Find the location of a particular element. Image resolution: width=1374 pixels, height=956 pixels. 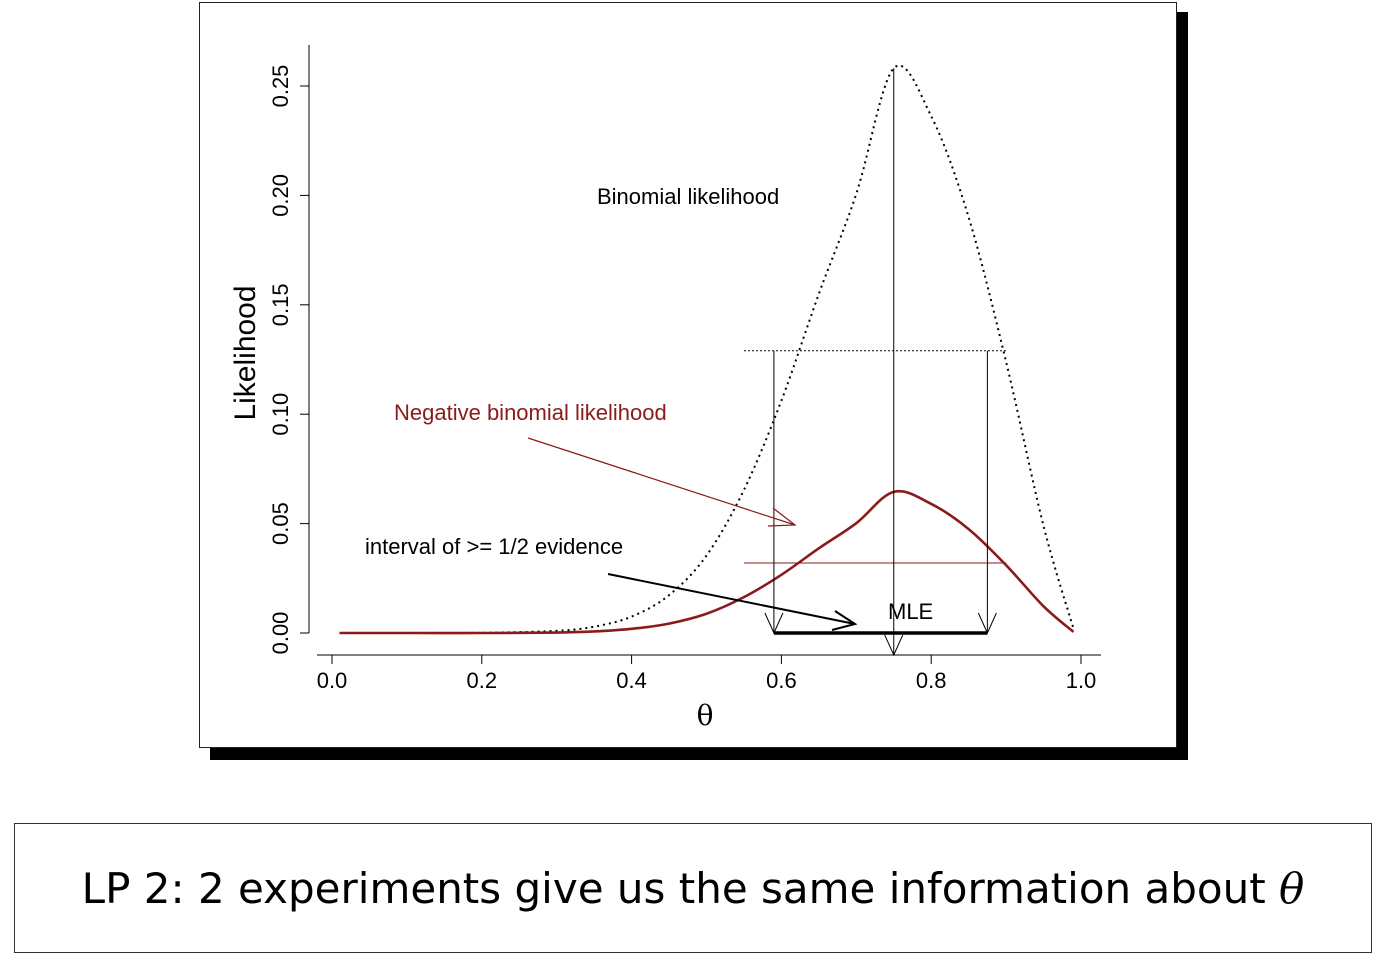

binomial-label: Binomial likelihood is located at coordinates (688, 196).